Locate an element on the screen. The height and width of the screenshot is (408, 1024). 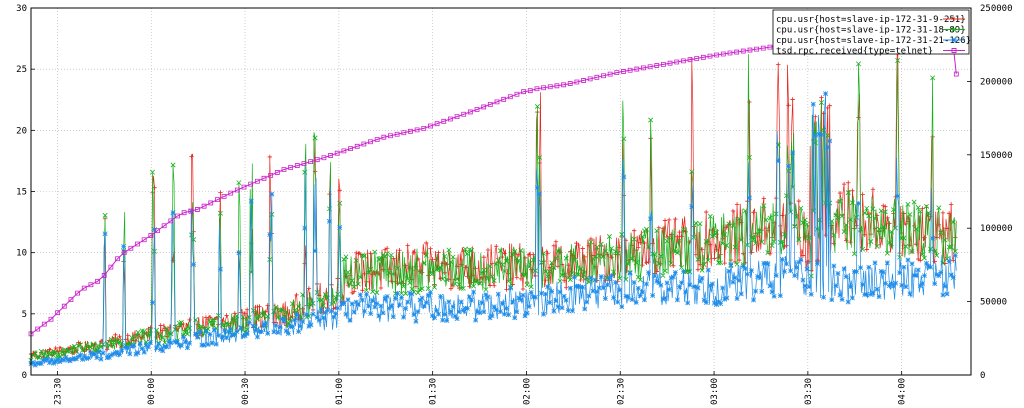
y-tick-label: 20 is located at coordinates (21, 131).